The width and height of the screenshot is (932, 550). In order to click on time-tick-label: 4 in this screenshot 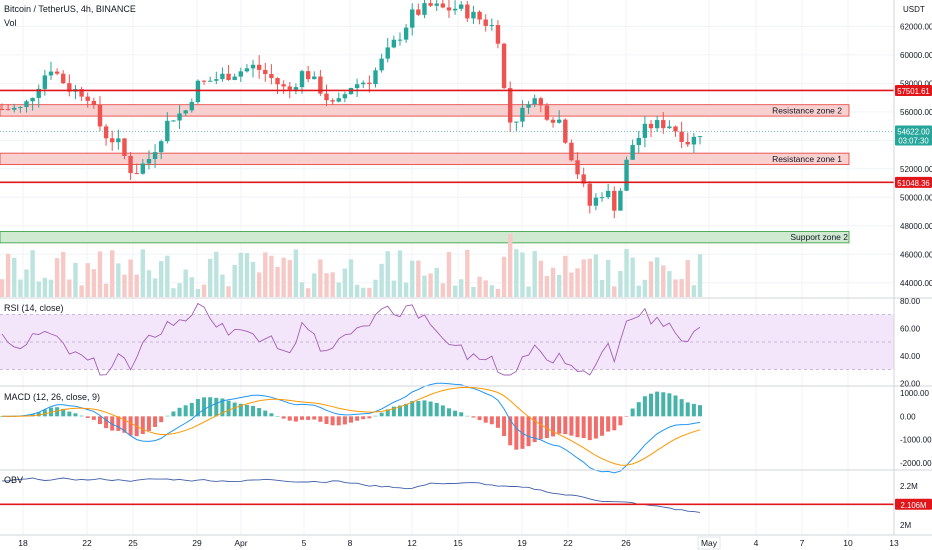, I will do `click(756, 543)`.